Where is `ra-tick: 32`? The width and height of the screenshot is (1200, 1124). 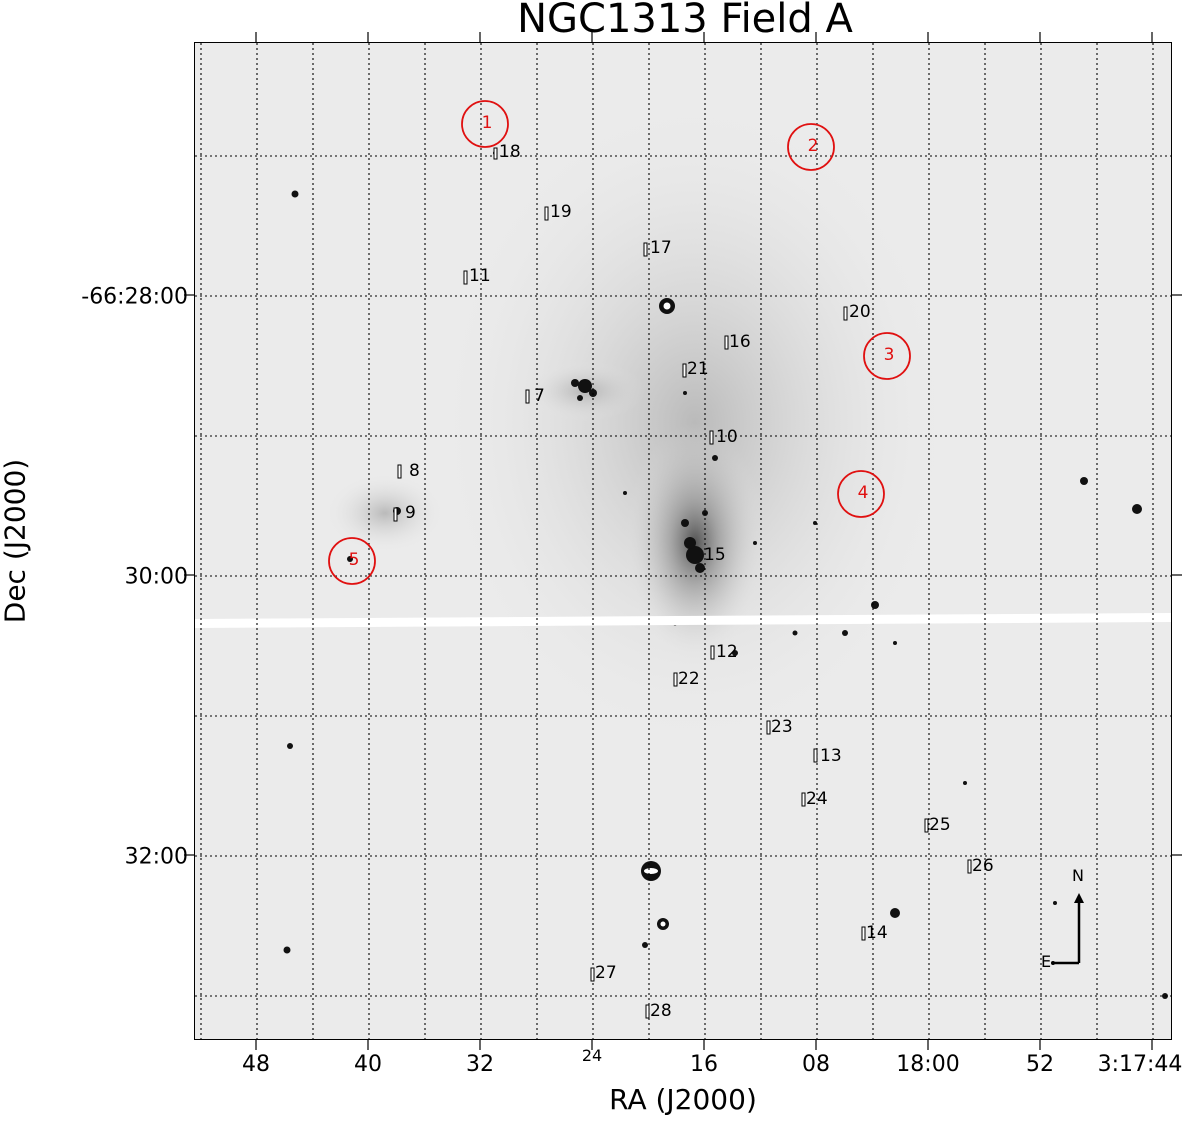
ra-tick: 32 is located at coordinates (480, 1064).